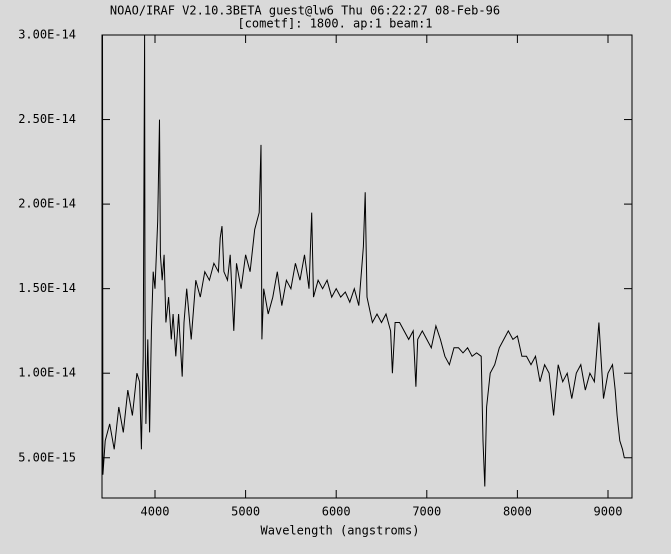  I want to click on y-tick-label: 2.50E-14, so click(47, 119).